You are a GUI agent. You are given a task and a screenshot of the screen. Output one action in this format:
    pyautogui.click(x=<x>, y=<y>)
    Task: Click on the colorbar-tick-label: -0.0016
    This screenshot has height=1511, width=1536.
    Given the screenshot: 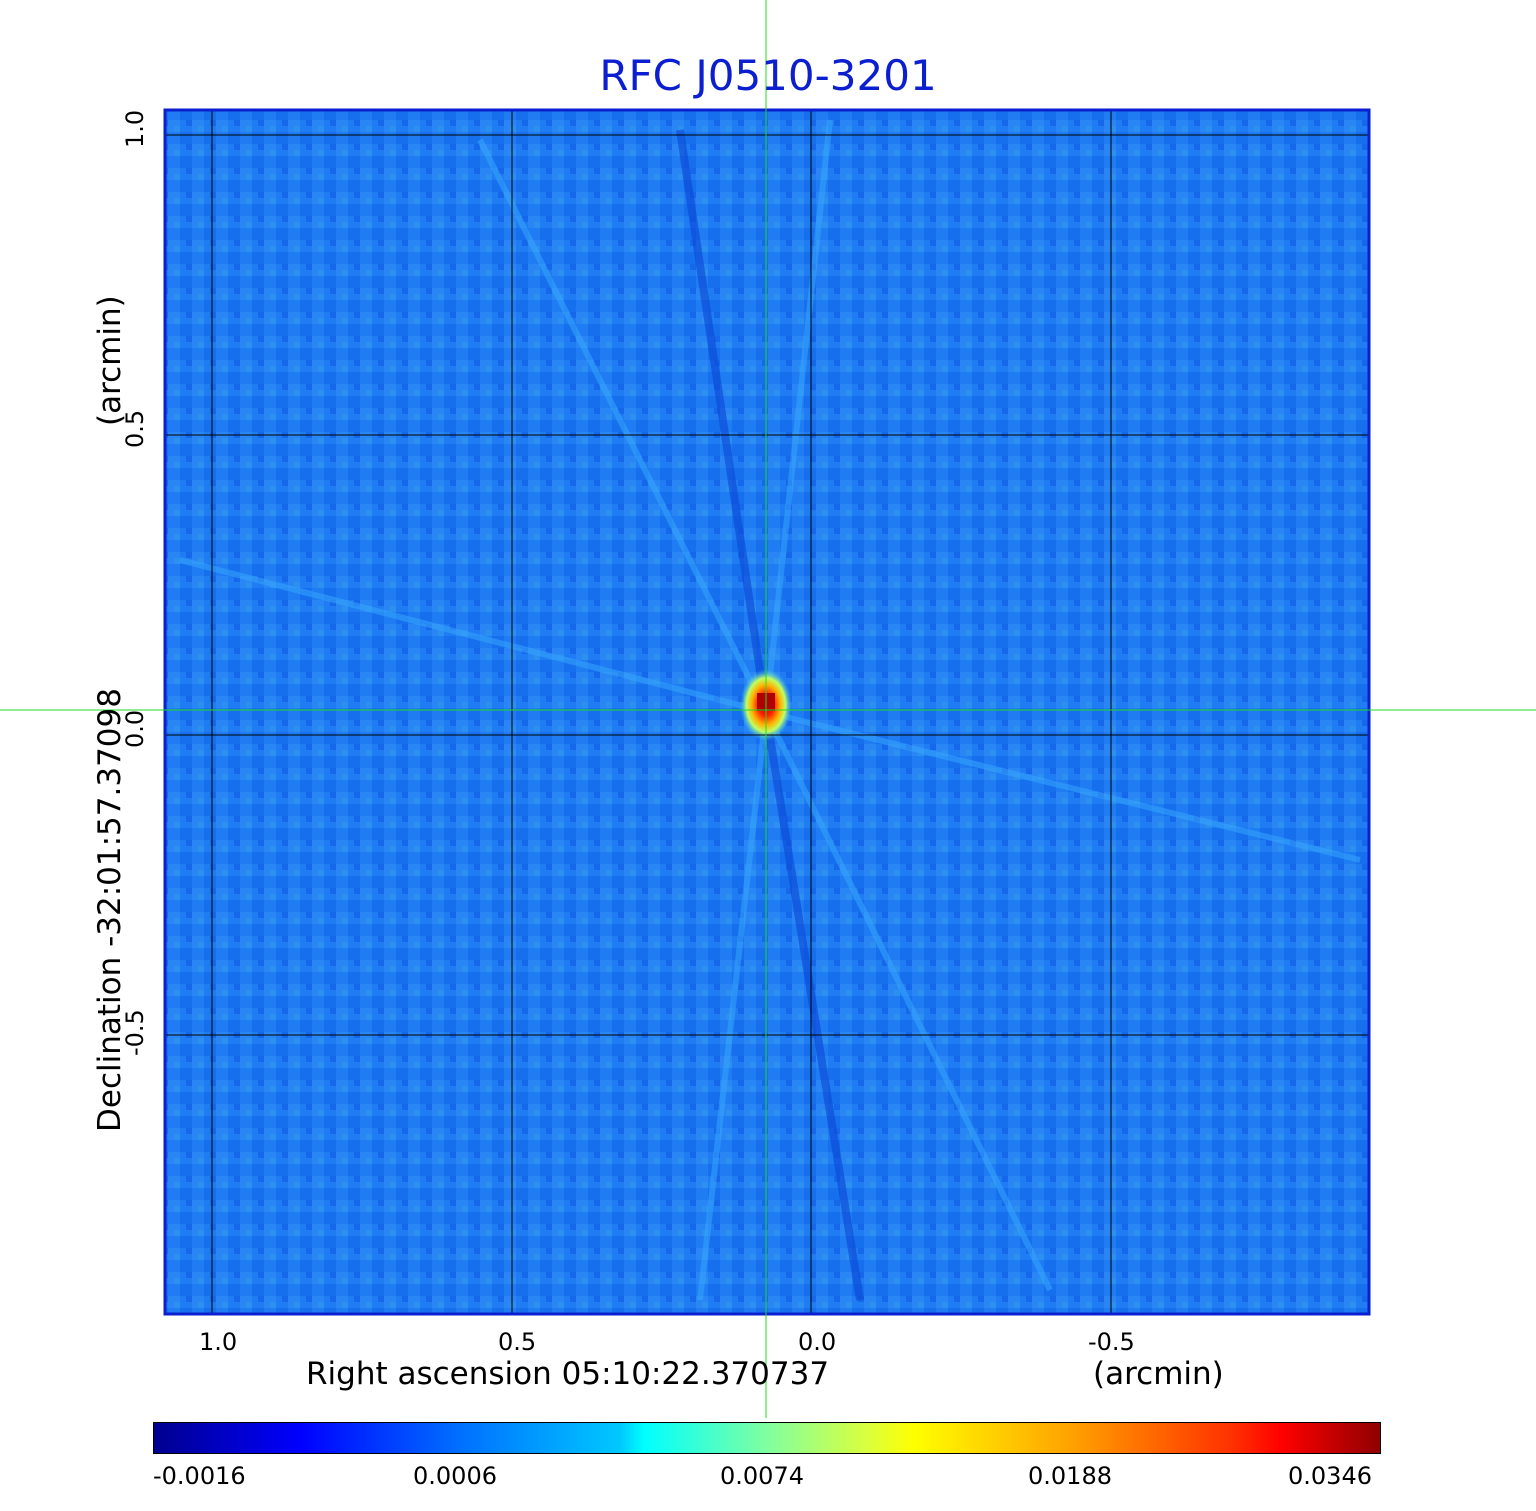 What is the action you would take?
    pyautogui.click(x=199, y=1476)
    